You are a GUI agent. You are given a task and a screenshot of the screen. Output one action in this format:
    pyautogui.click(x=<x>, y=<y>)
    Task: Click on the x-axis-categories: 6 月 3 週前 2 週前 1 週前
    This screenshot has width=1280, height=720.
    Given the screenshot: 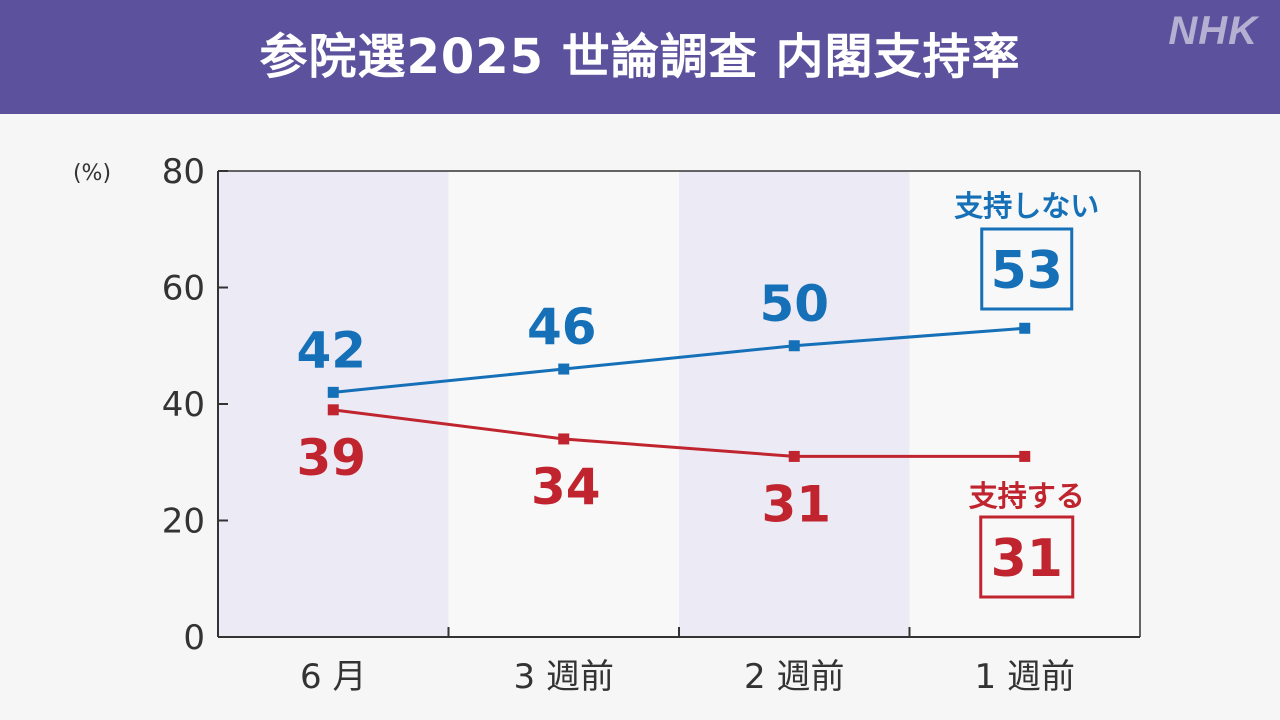 What is the action you would take?
    pyautogui.click(x=687, y=662)
    